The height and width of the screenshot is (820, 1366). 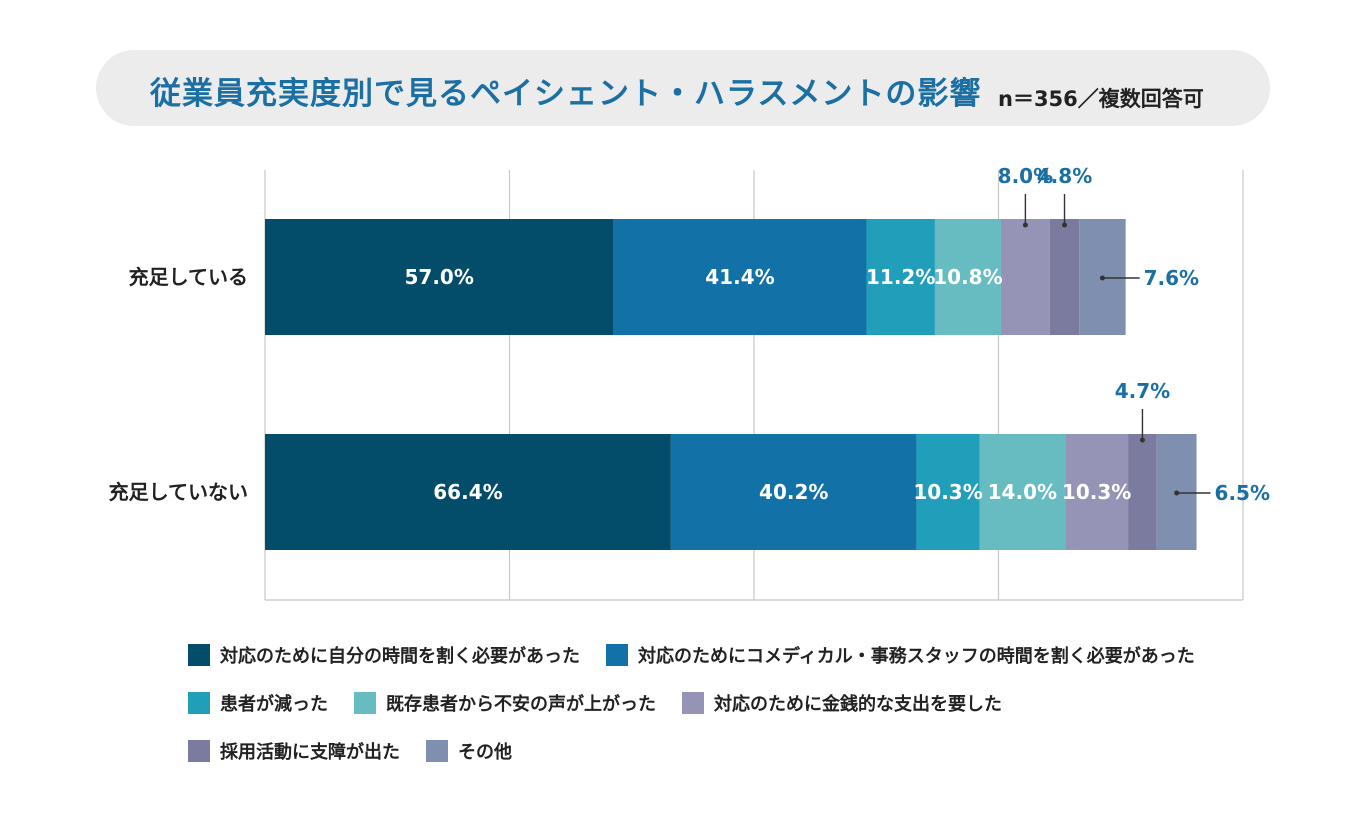 What do you see at coordinates (485, 752) in the screenshot?
I see `legend-label: その他` at bounding box center [485, 752].